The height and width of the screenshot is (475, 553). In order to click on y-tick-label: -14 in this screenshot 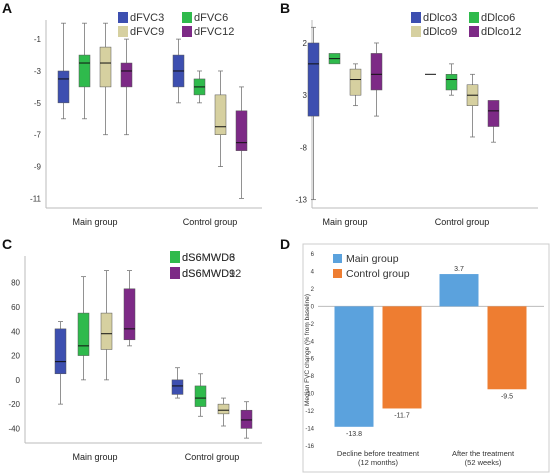, I will do `click(309, 430)`.